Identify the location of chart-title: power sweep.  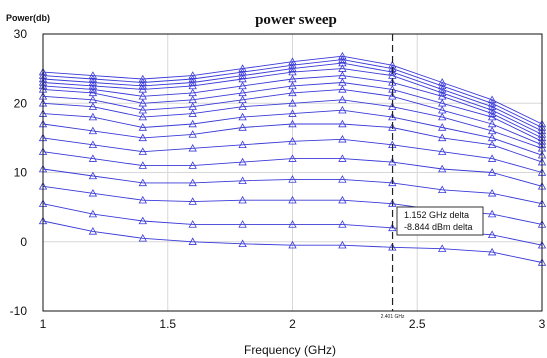
(296, 20).